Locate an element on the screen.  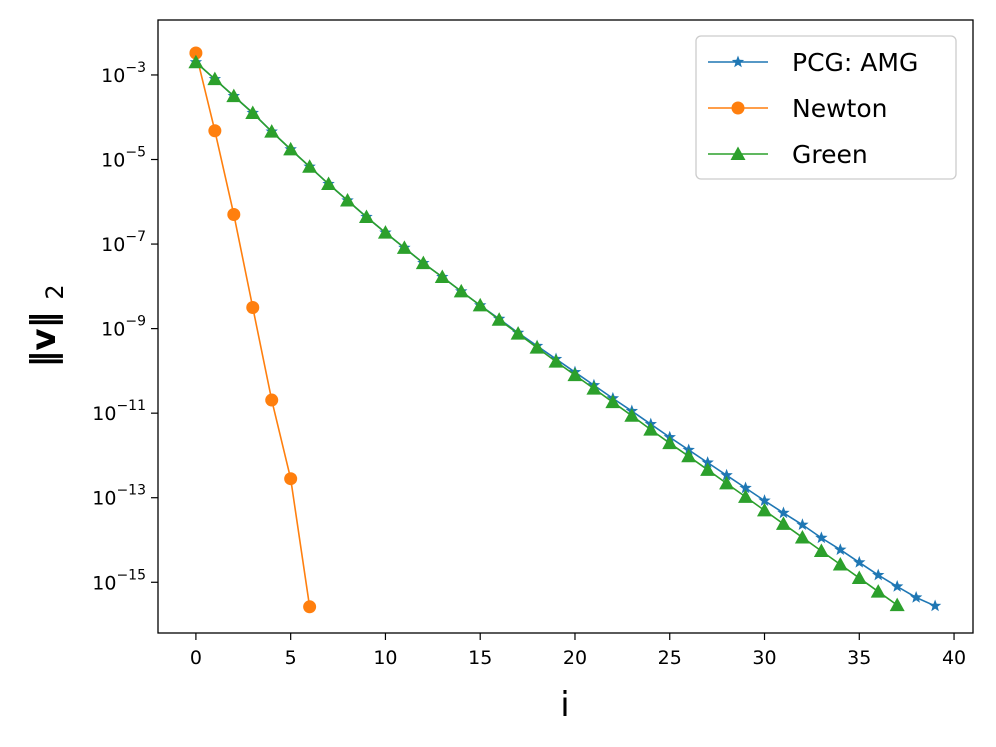
legend-entry: PCG: AMG is located at coordinates (813, 62).